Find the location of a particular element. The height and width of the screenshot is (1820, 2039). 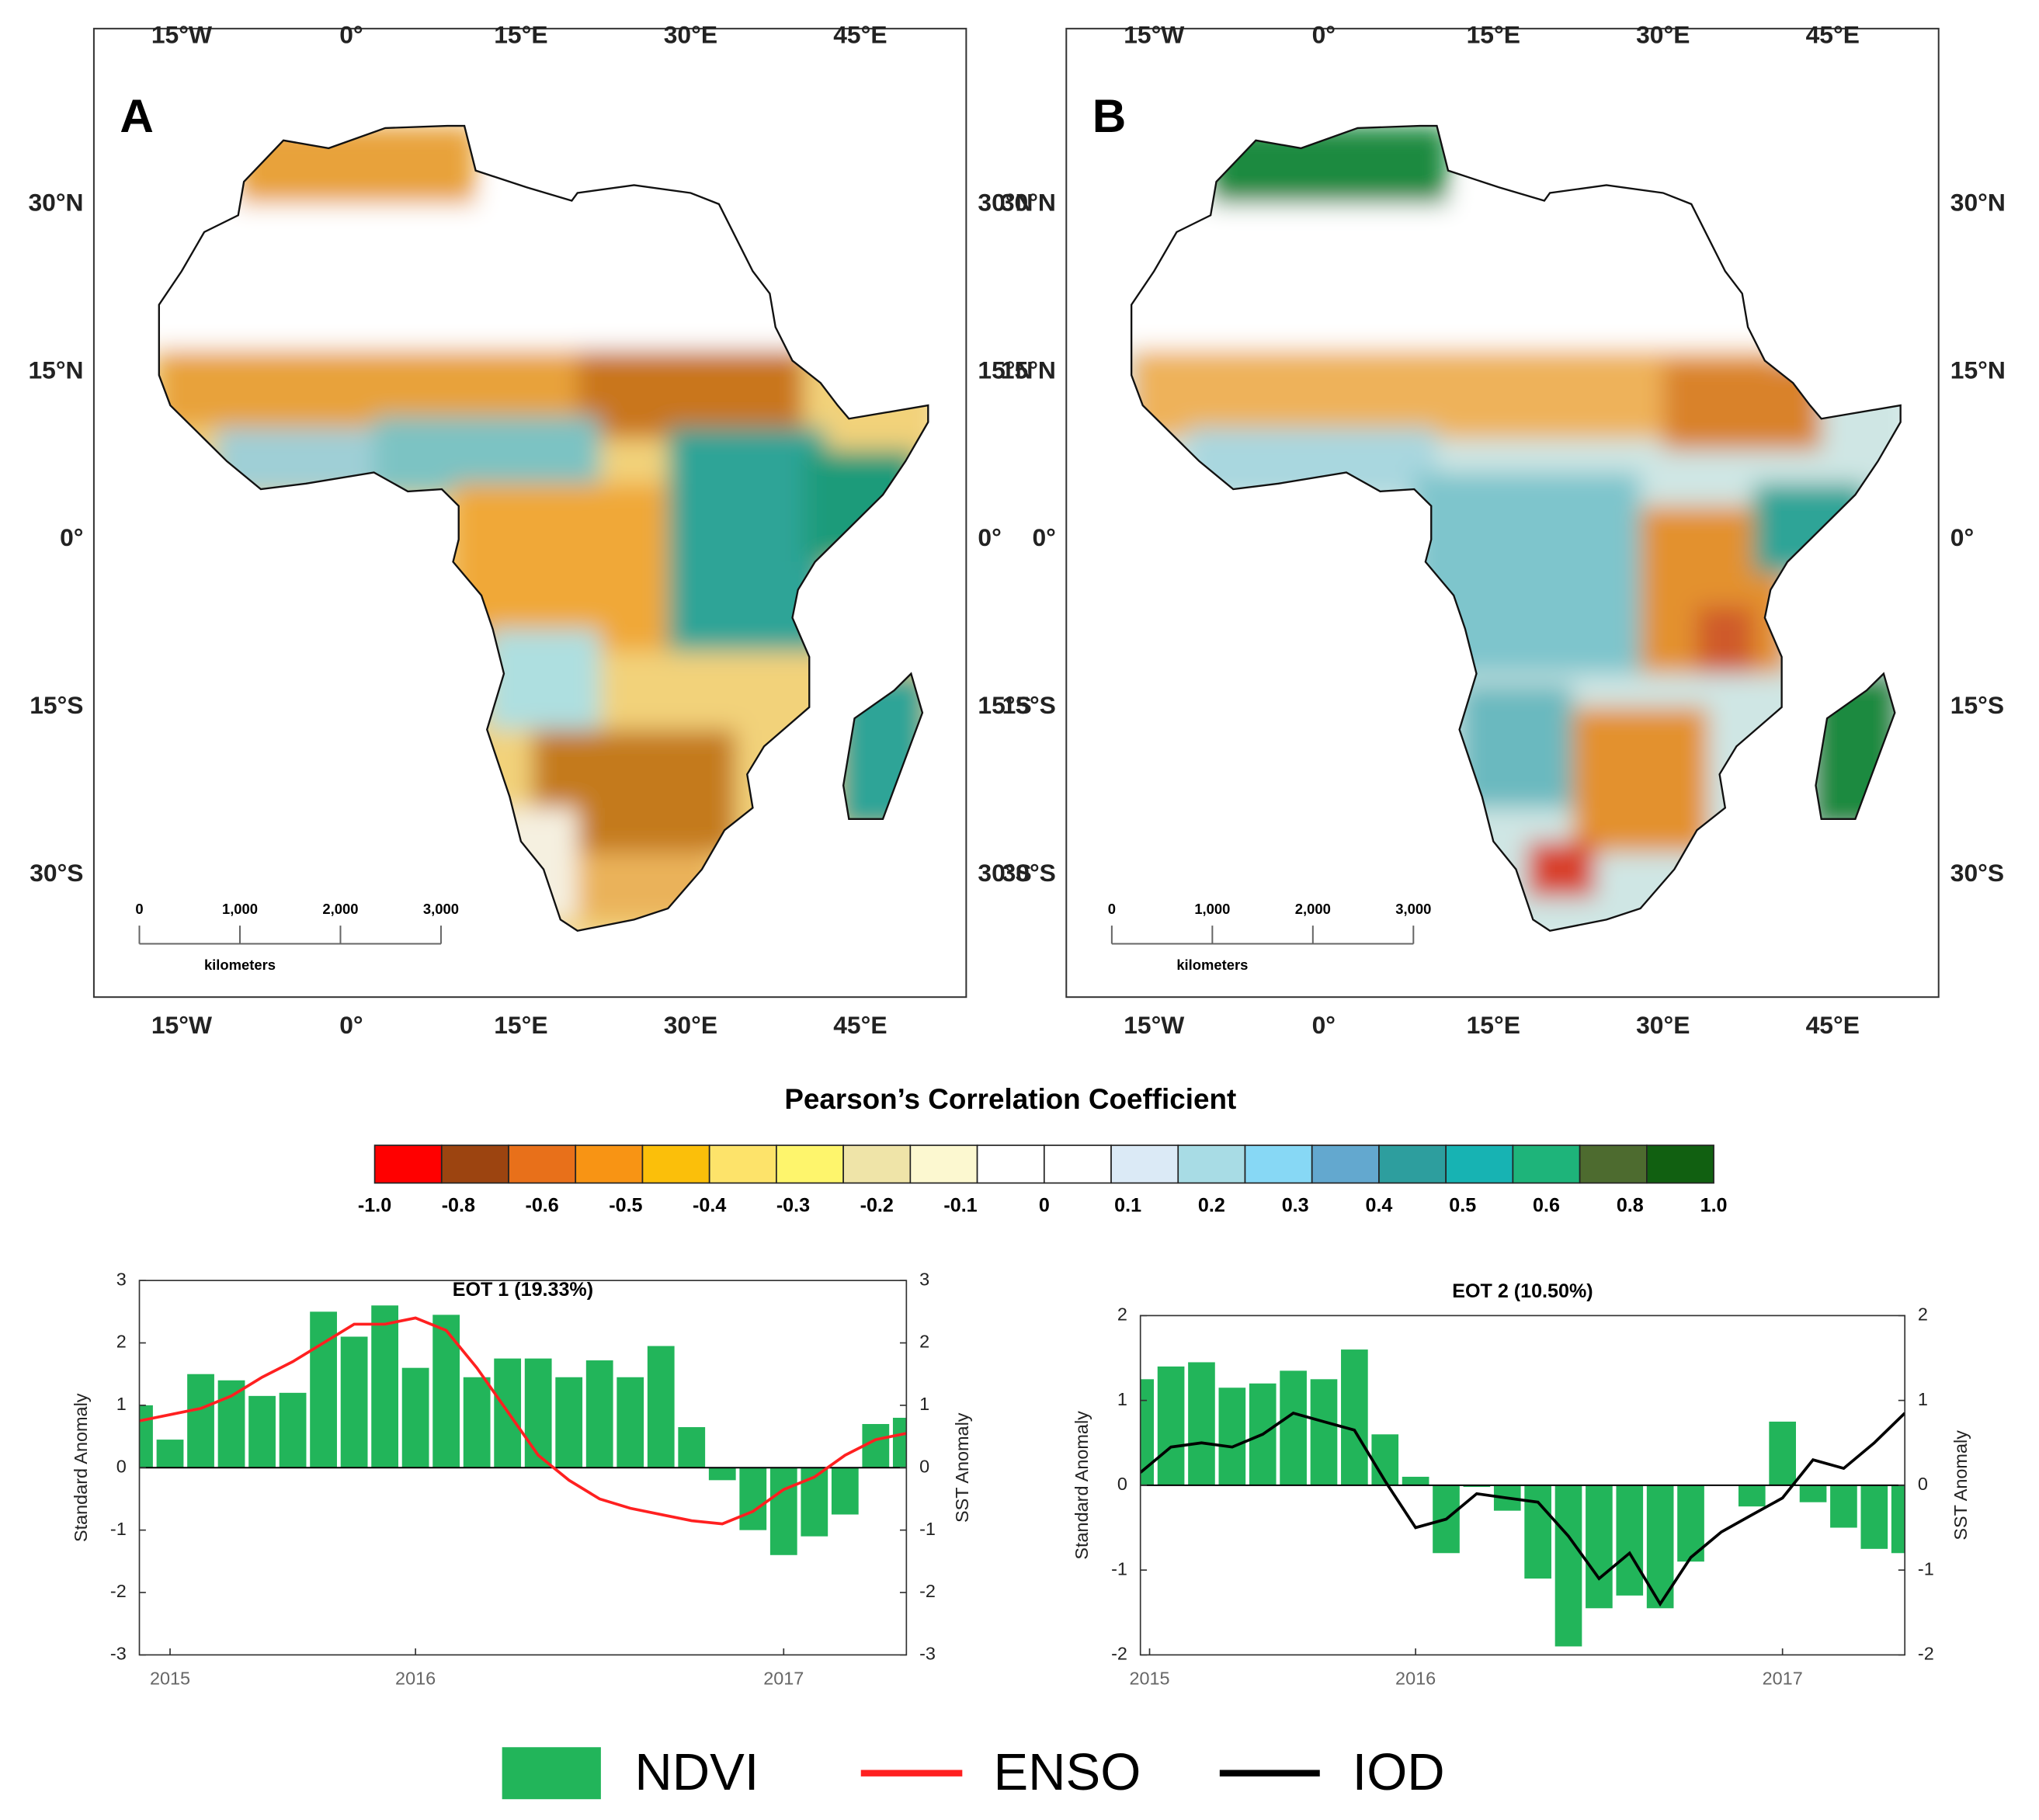

panel-label: A is located at coordinates (137, 115).